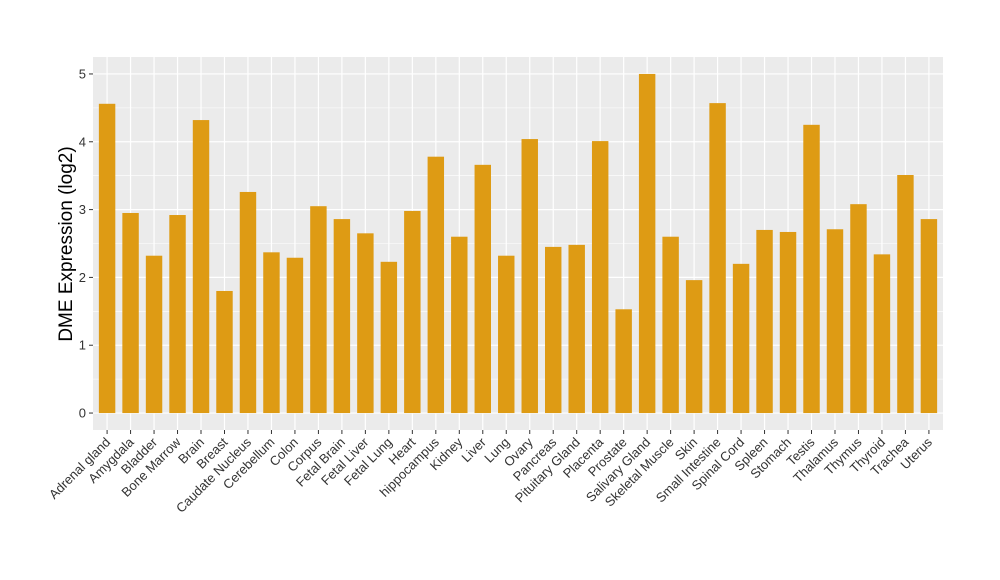  Describe the element at coordinates (389, 337) in the screenshot. I see `bar-fetal-lung` at that location.